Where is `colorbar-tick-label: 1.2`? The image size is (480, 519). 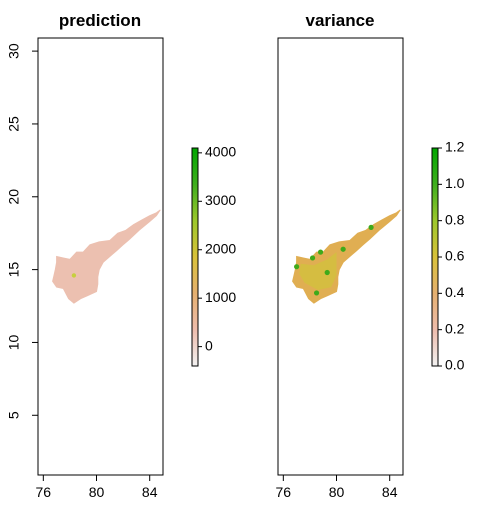
colorbar-tick-label: 1.2 is located at coordinates (455, 147).